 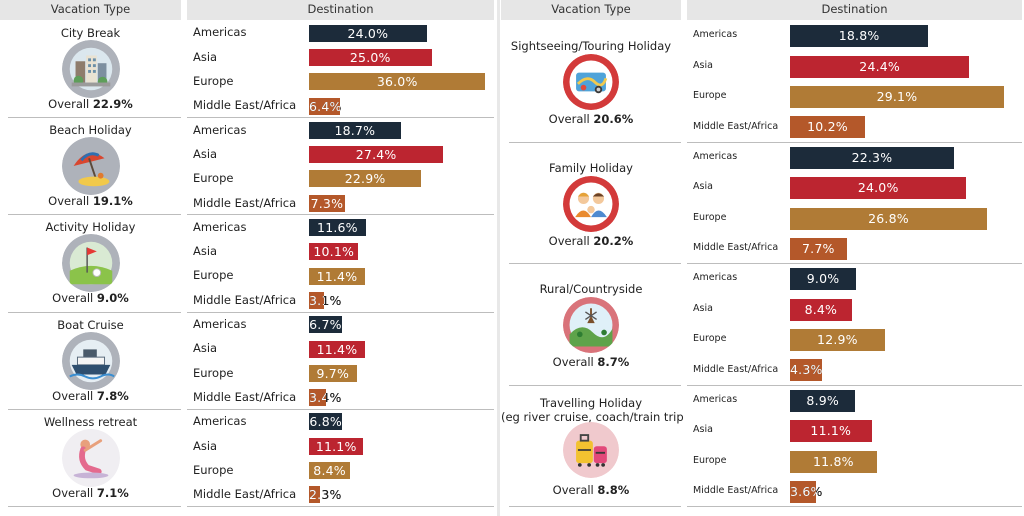 I want to click on bar-value-label: 18.7%, so click(x=355, y=130).